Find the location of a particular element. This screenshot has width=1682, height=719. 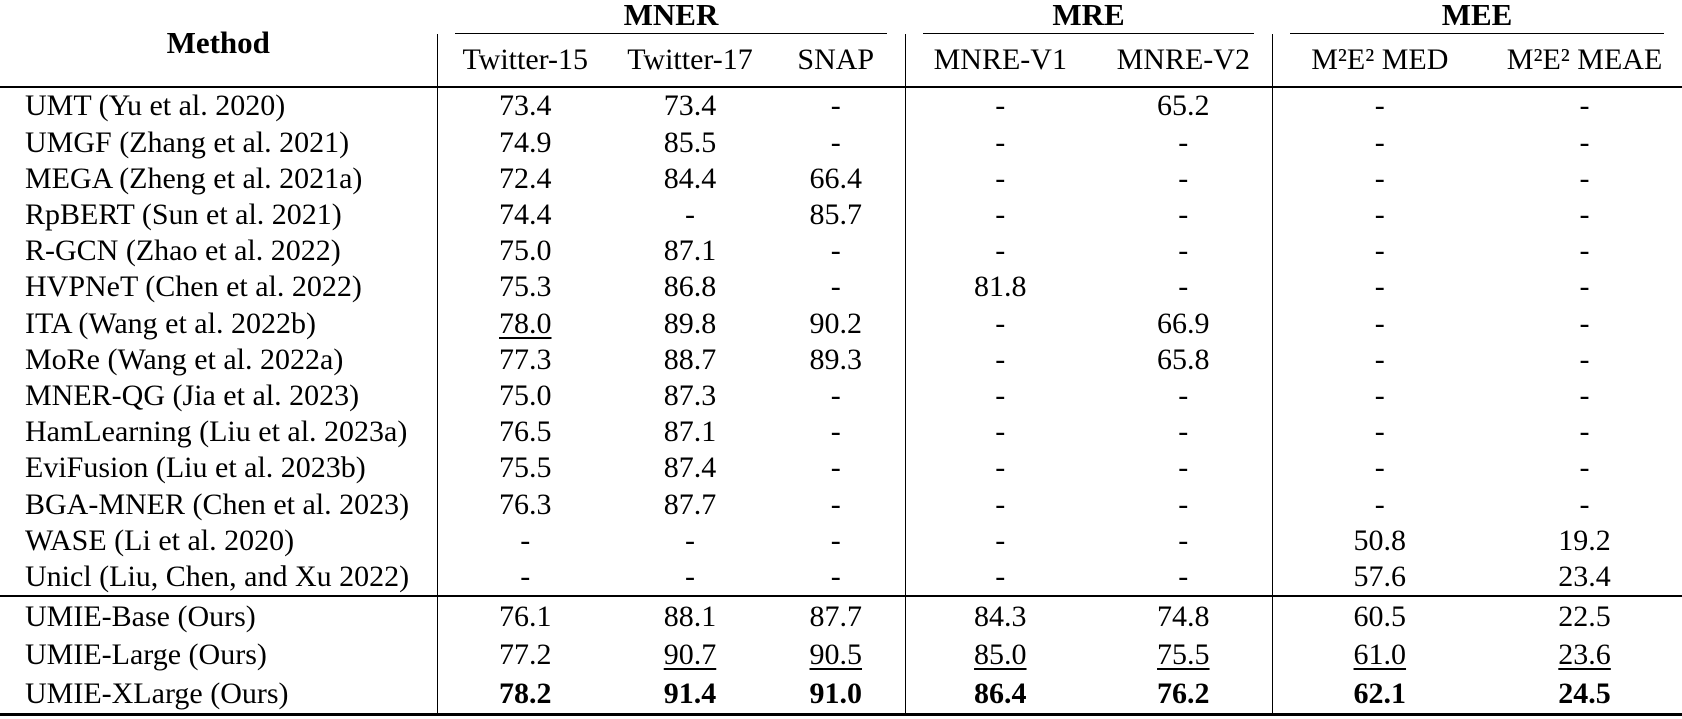

value-cell: 23.4 is located at coordinates (1584, 577).